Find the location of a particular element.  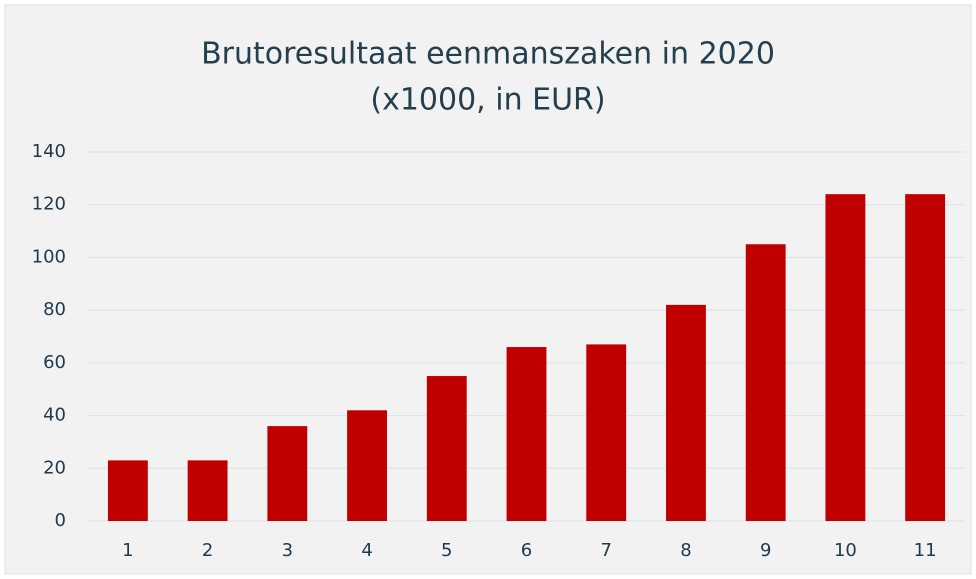

y-tick-label: 100 is located at coordinates (49, 256).